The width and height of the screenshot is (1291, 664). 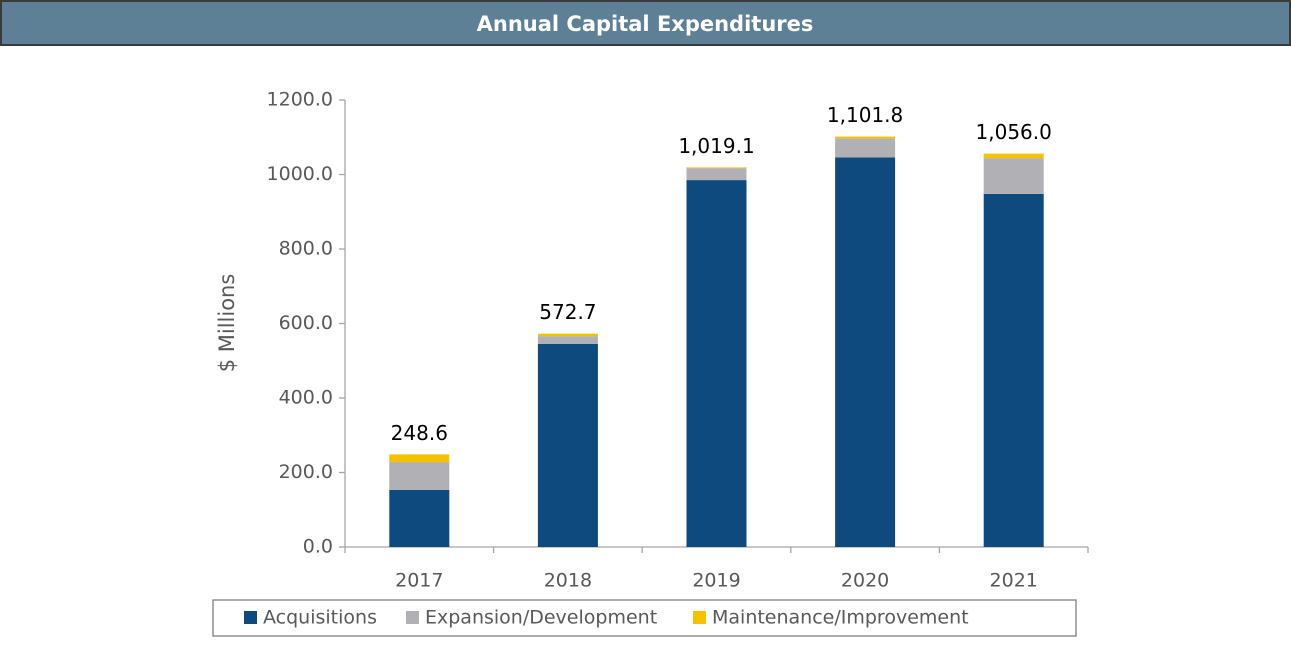 I want to click on total-label: 248.6, so click(x=419, y=433).